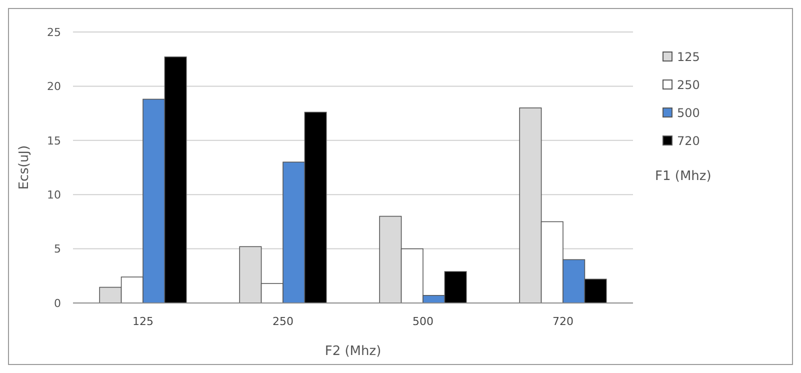 The width and height of the screenshot is (801, 373). What do you see at coordinates (24, 167) in the screenshot?
I see `y-axis-title: Ecs(uJ)` at bounding box center [24, 167].